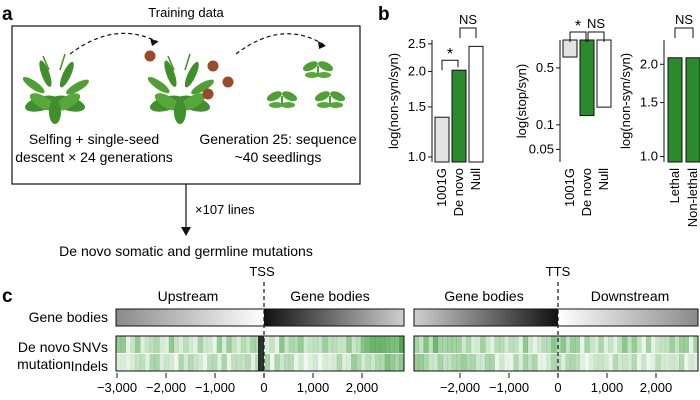  What do you see at coordinates (260, 317) in the screenshot?
I see `gene-bodies-gradient-left` at bounding box center [260, 317].